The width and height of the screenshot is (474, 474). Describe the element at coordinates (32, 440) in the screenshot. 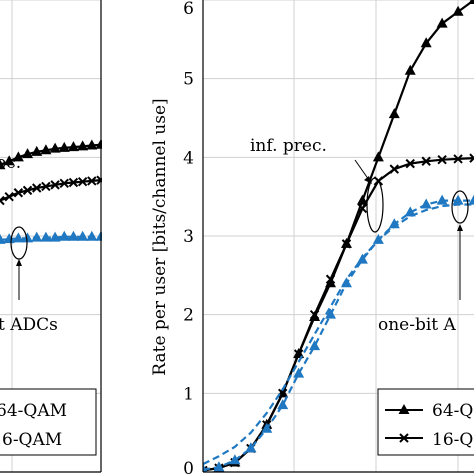

I see `left-legend-entry-2: 6-QAM` at that location.